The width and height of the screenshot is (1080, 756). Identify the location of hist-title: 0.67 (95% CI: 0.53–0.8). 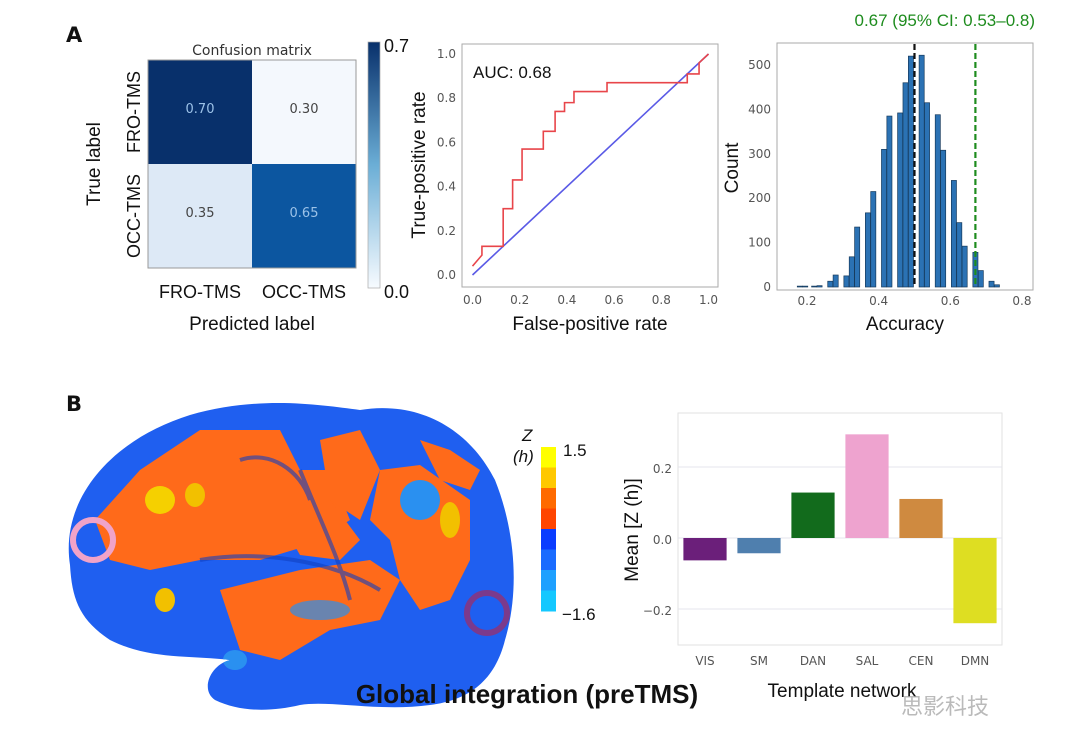
(944, 20).